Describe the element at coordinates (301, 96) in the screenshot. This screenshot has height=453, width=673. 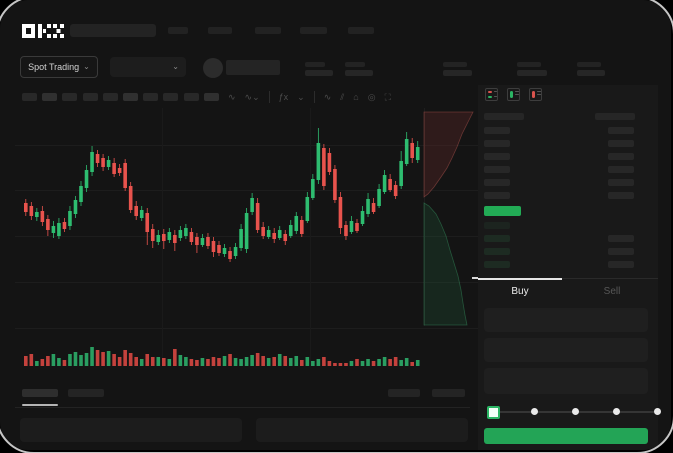
I see `indicators-caret-icon: ⌄` at that location.